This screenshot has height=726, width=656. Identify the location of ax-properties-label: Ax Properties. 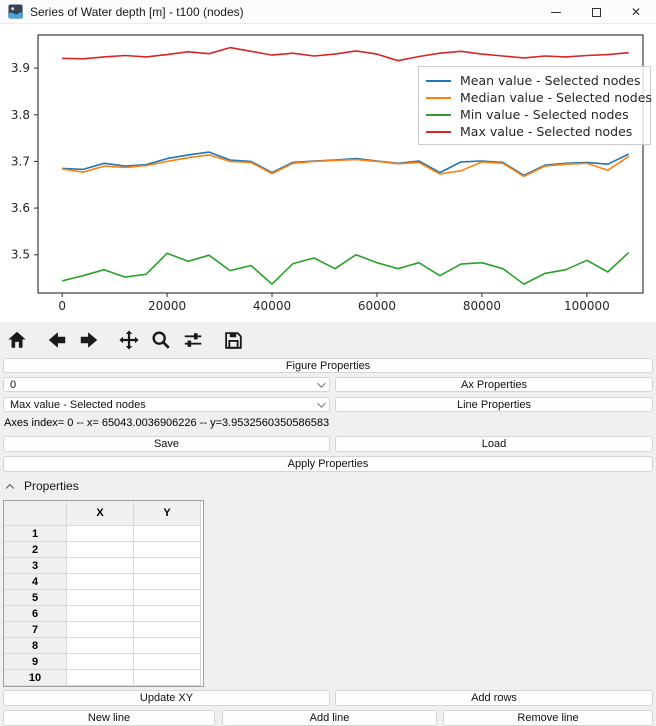
(494, 384).